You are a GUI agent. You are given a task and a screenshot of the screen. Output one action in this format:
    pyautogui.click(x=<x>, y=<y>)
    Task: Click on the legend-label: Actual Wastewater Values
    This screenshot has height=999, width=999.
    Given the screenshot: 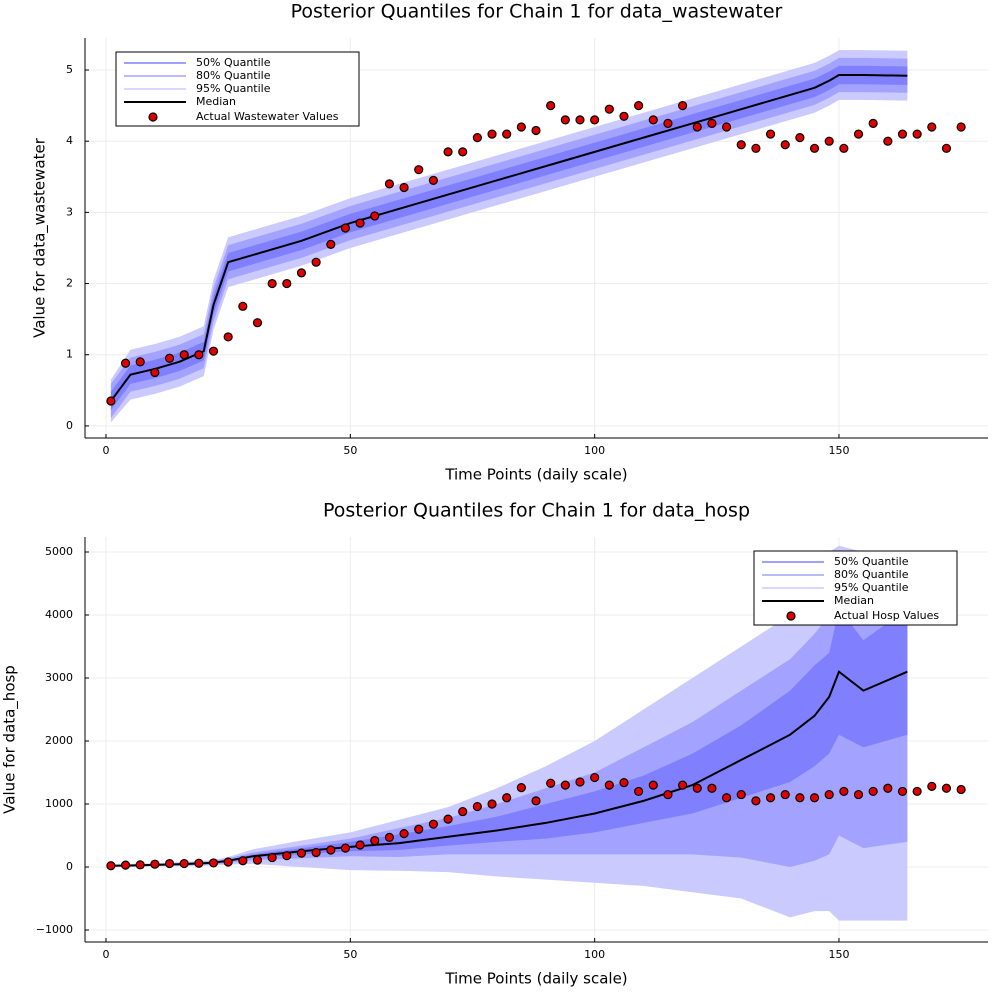 What is the action you would take?
    pyautogui.click(x=267, y=116)
    